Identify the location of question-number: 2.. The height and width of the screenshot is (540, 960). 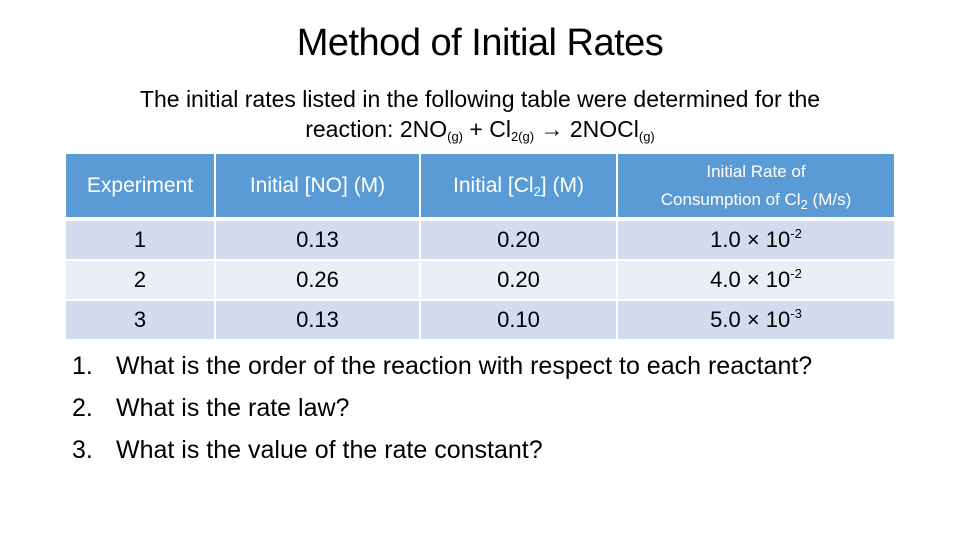
(82, 408).